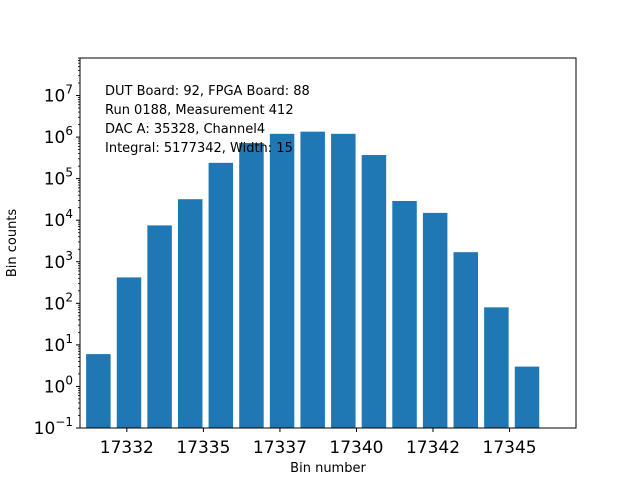 Image resolution: width=640 pixels, height=480 pixels. Describe the element at coordinates (318, 443) in the screenshot. I see `x-axis-ticks: 17332 17335 17337 17340 17342 17345` at that location.